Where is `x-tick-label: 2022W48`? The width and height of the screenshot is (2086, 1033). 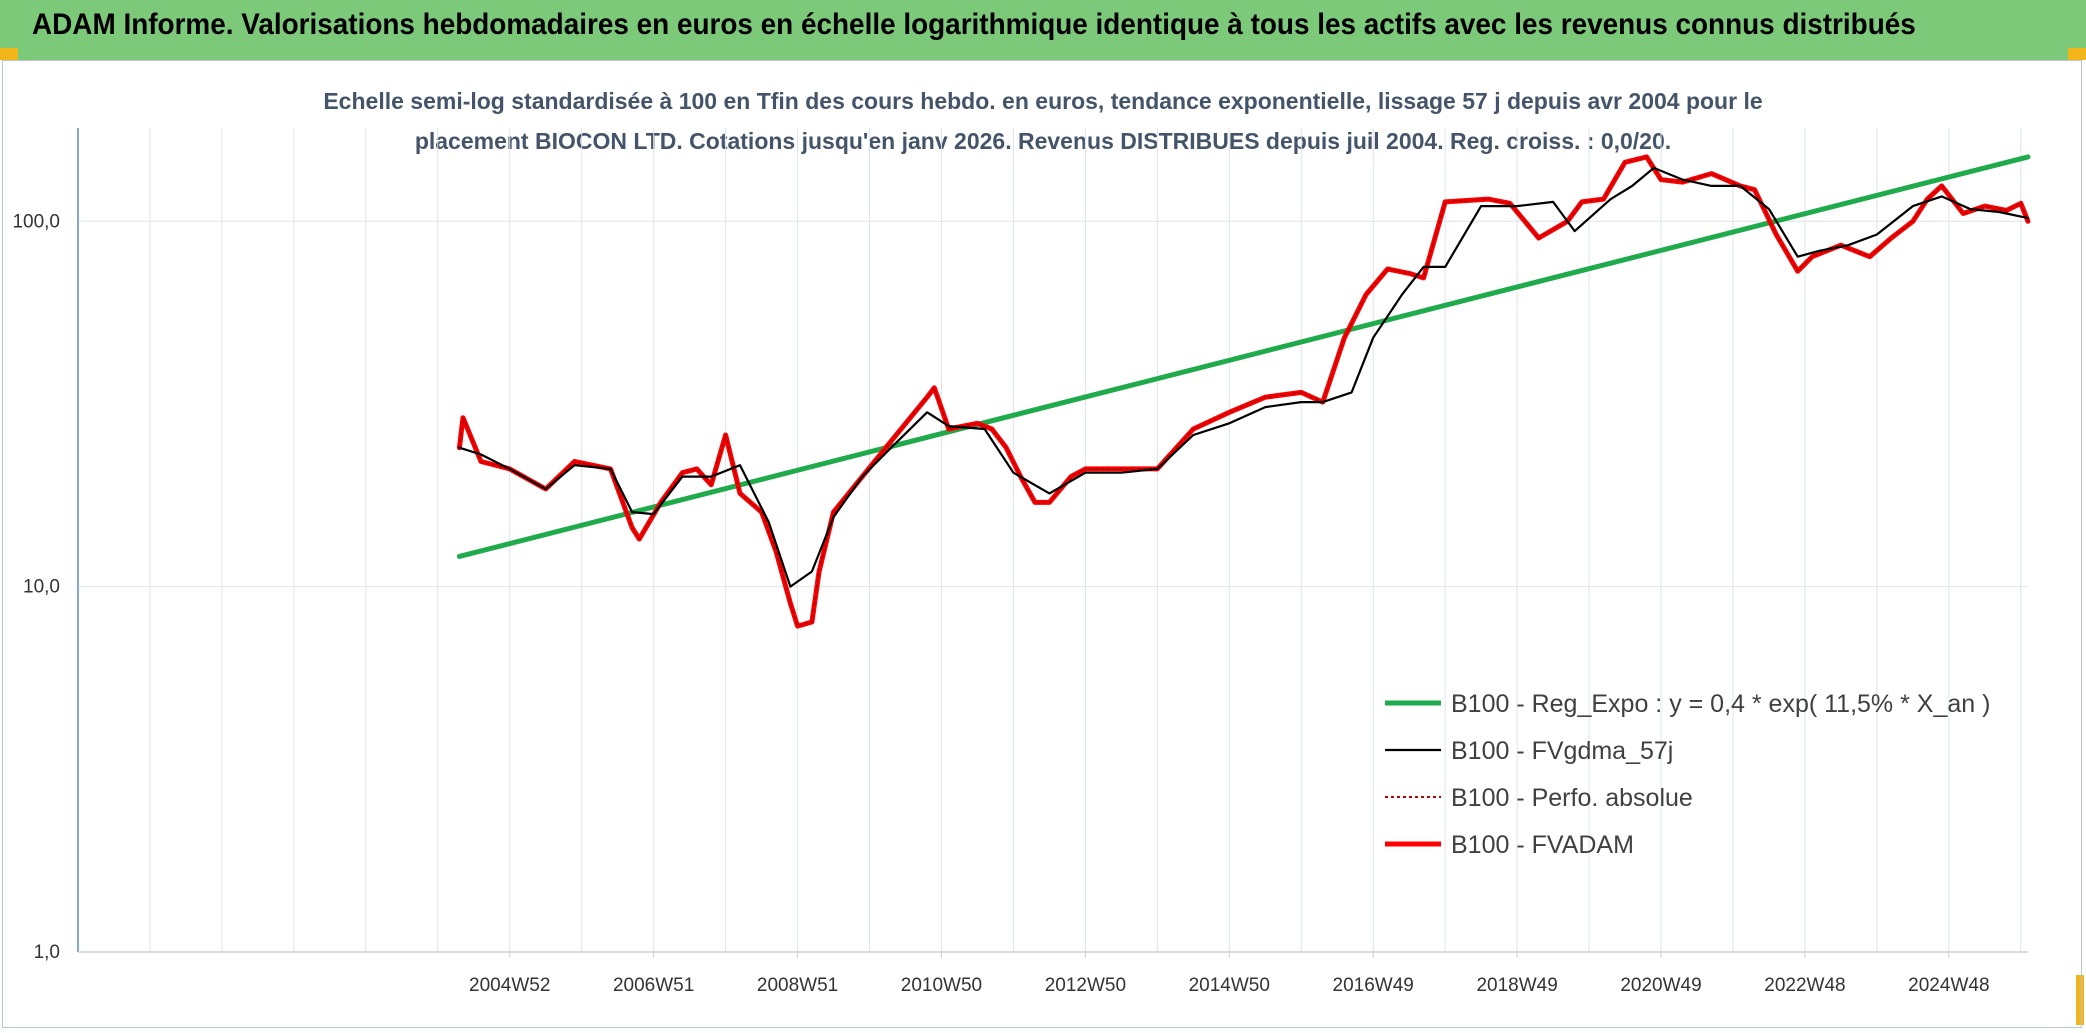
x-tick-label: 2022W48 is located at coordinates (1804, 985).